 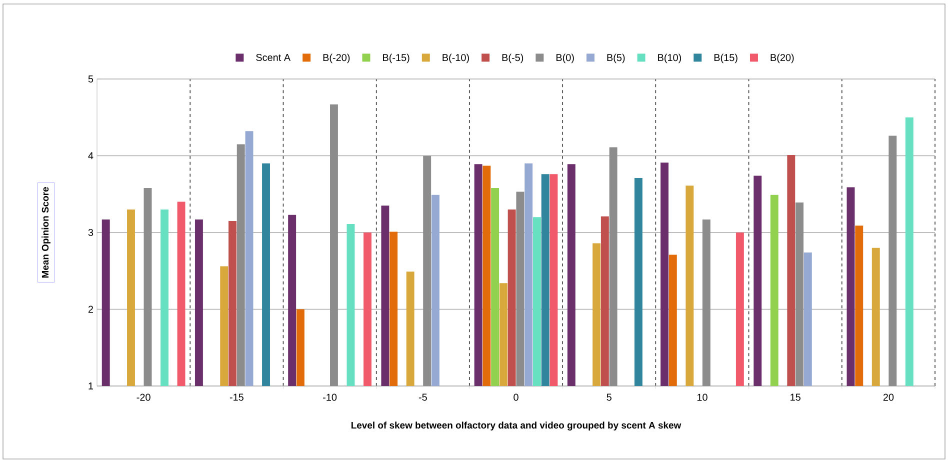 What do you see at coordinates (513, 59) in the screenshot?
I see `legend-label: B(-5)` at bounding box center [513, 59].